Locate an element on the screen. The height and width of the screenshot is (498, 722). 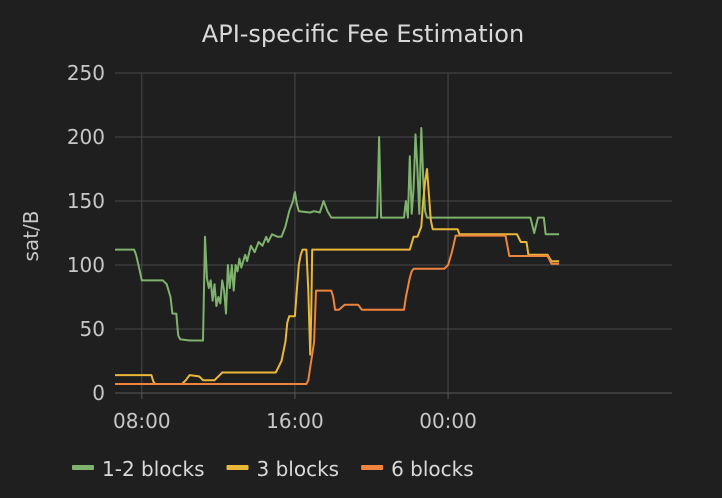
y-tick-label: 0 is located at coordinates (98, 393).